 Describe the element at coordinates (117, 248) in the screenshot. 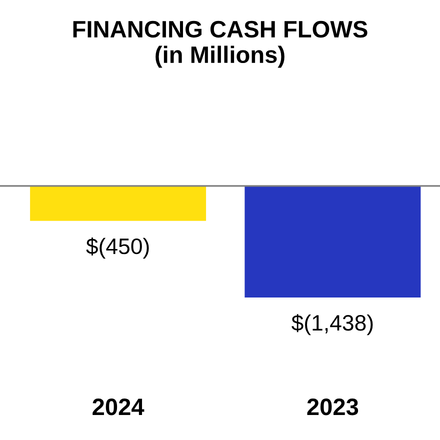

I see `data-label: $(450)` at that location.